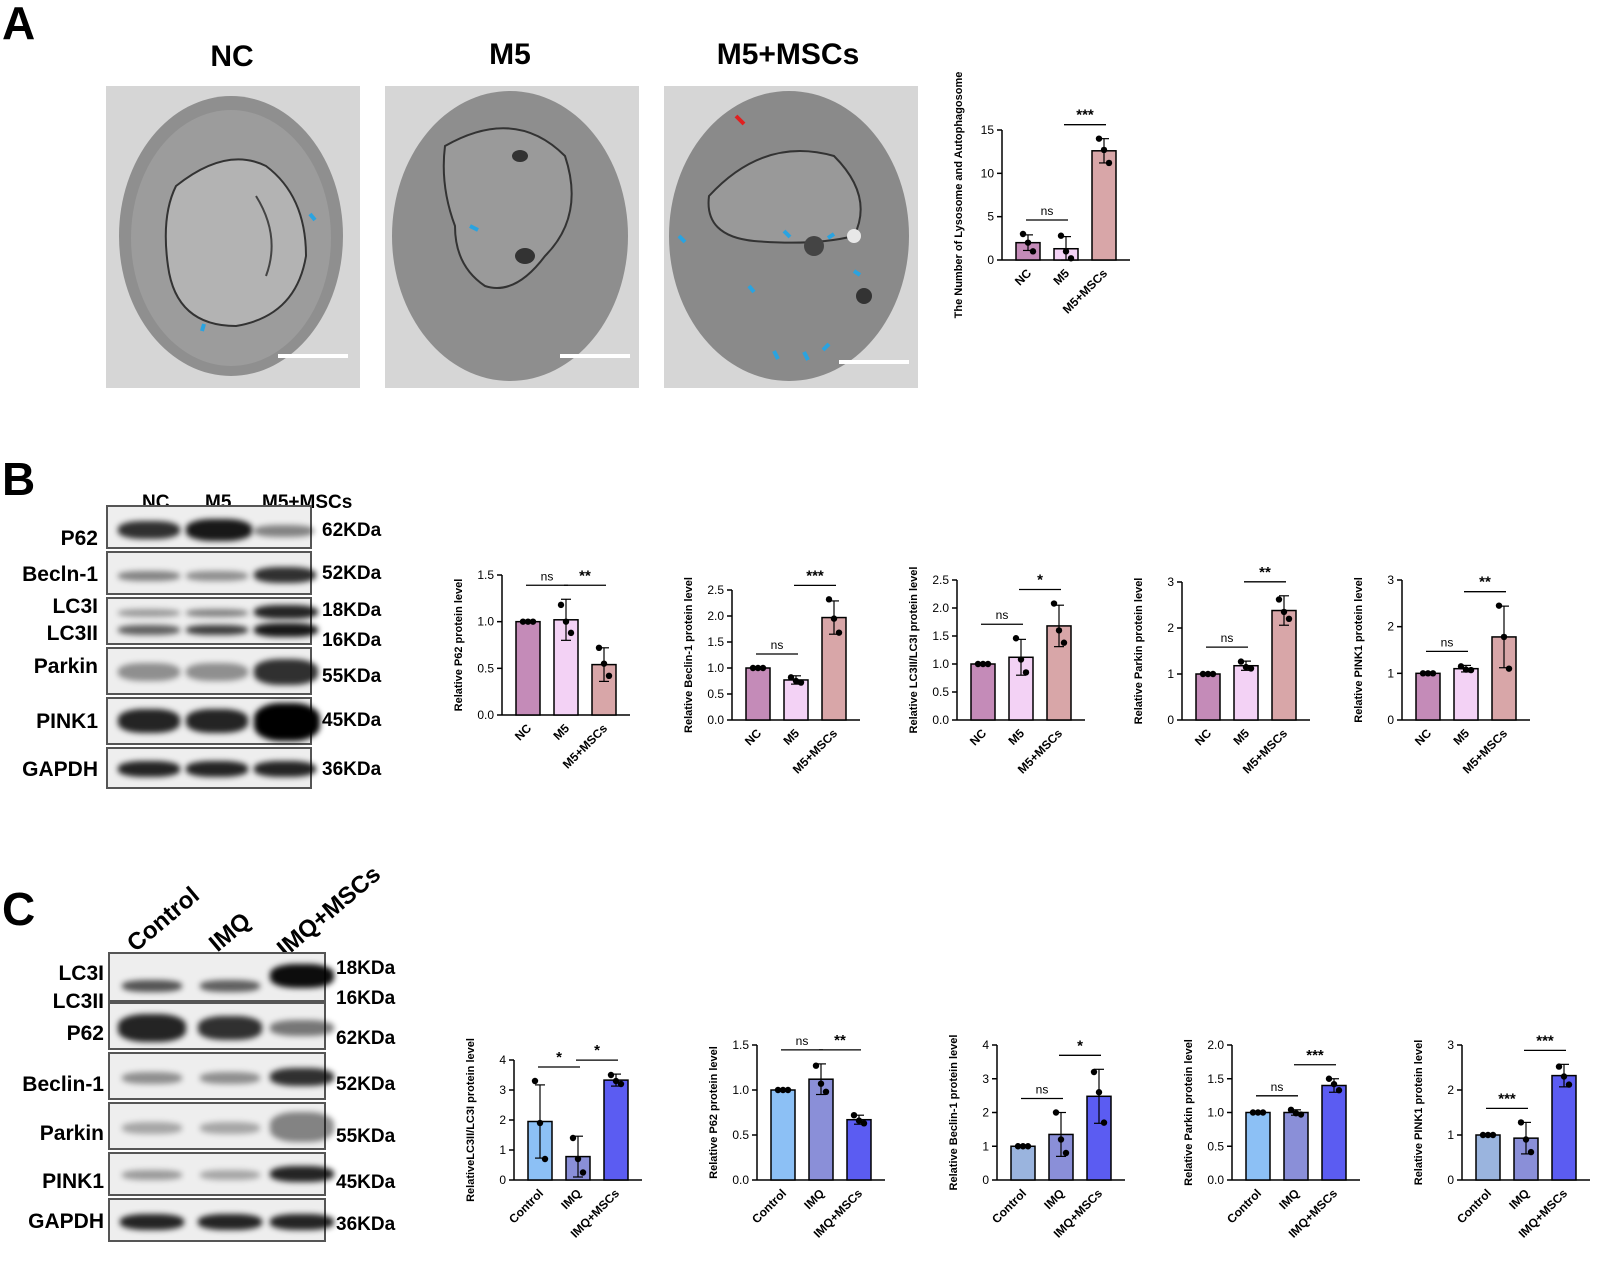 The width and height of the screenshot is (1600, 1275). Describe the element at coordinates (284, 531) in the screenshot. I see `blot-b-strip-p62-band` at that location.